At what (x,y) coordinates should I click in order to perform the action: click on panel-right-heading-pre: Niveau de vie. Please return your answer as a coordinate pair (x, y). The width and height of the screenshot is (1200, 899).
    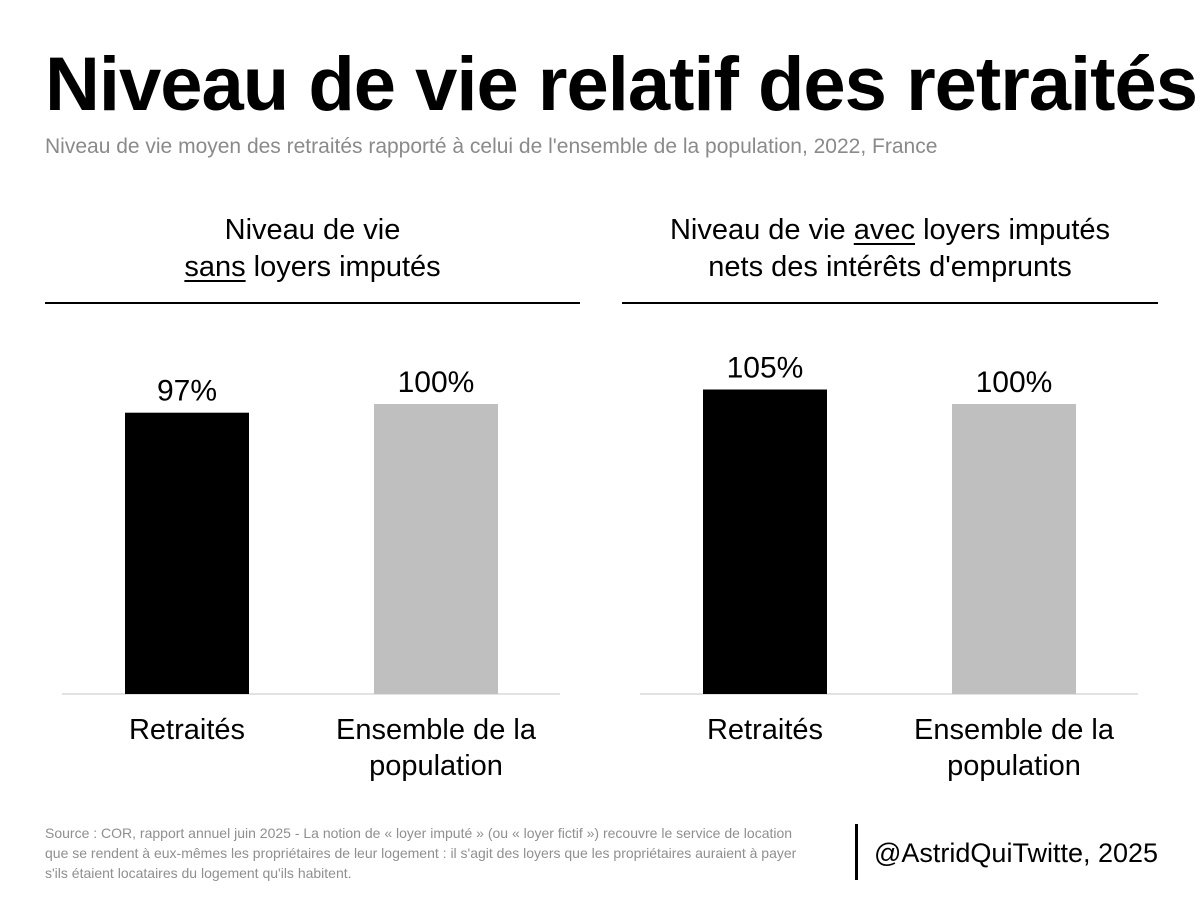
    Looking at the image, I should click on (761, 230).